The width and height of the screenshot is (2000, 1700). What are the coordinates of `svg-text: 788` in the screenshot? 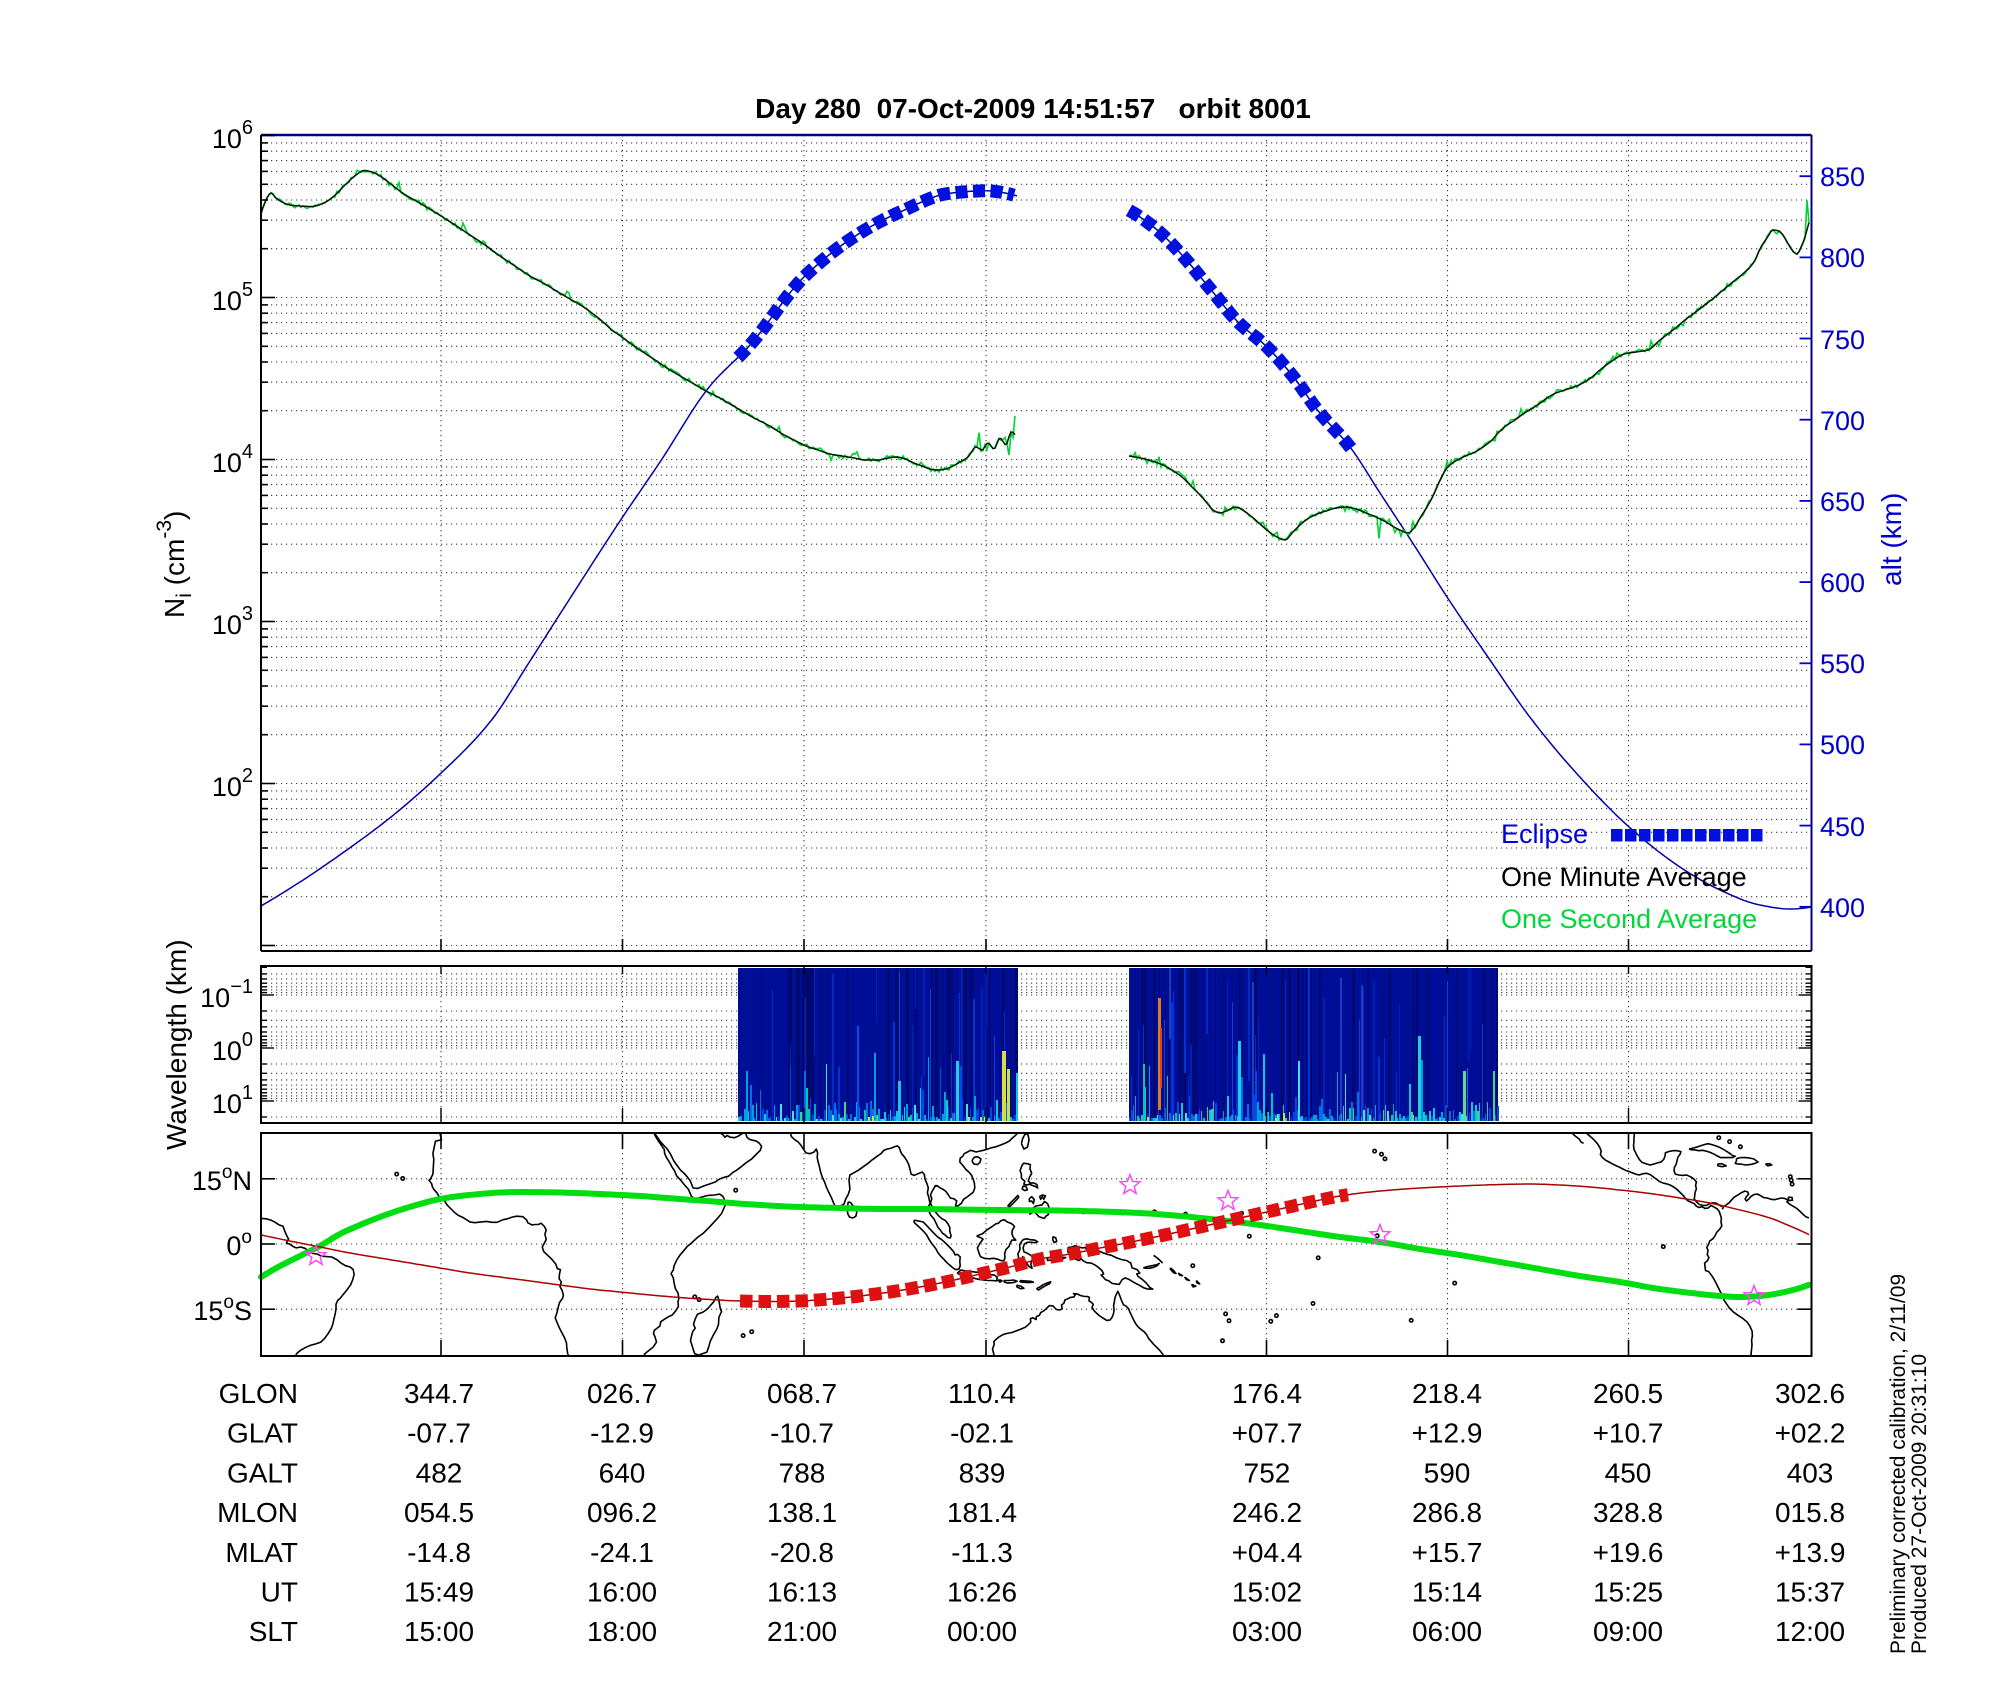 It's located at (802, 1472).